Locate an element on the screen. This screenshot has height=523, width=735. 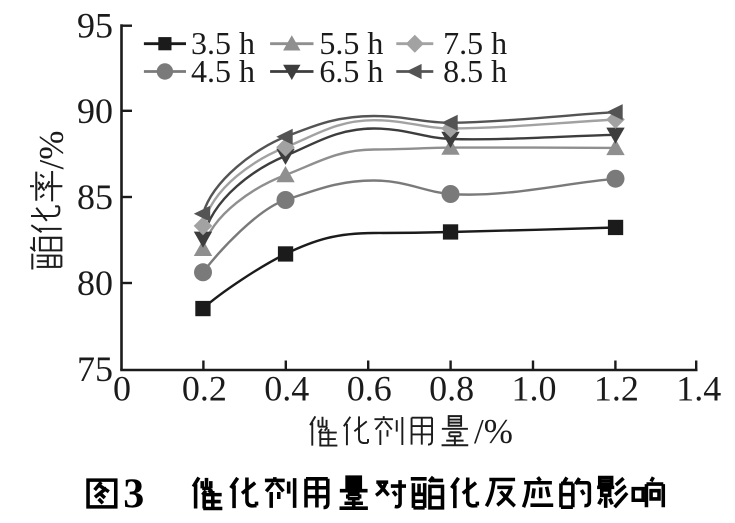
svg-text: 4.5 h is located at coordinates (223, 71).